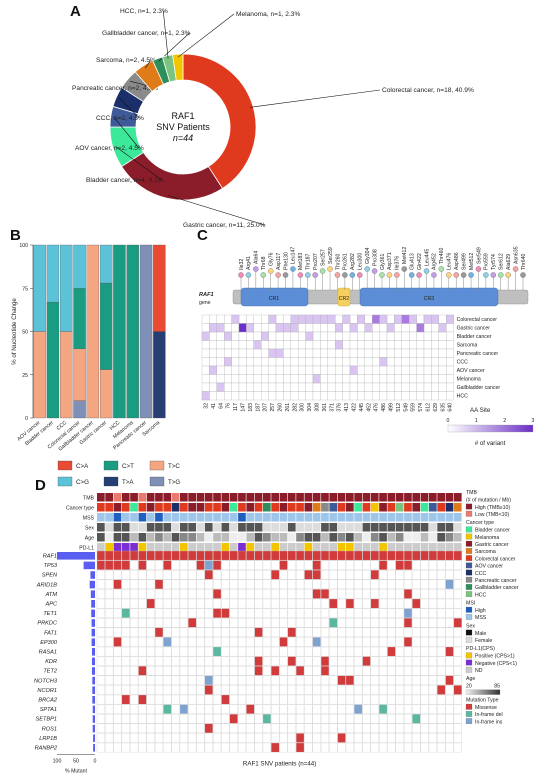 The image size is (550, 774). Describe the element at coordinates (470, 604) in the screenshot. I see `legend-header: MSI` at that location.